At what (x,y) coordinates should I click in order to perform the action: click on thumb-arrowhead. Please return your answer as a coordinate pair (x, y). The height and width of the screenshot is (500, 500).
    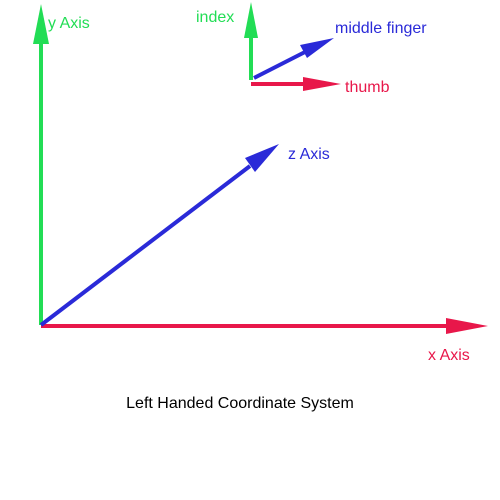
    Looking at the image, I should click on (322, 84).